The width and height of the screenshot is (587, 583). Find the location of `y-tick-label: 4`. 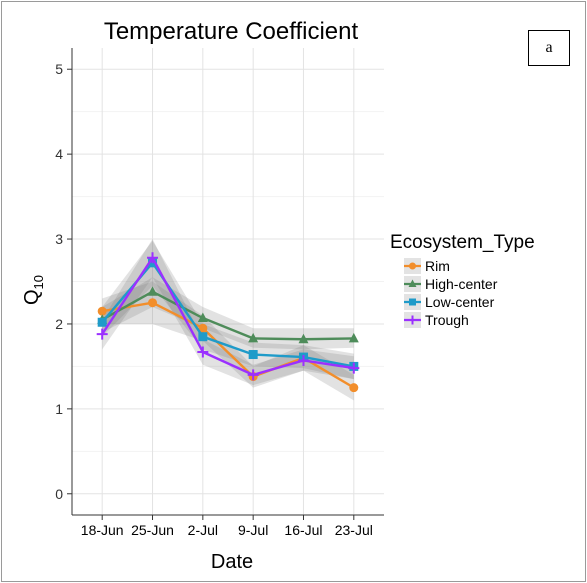

y-tick-label: 4 is located at coordinates (59, 154).